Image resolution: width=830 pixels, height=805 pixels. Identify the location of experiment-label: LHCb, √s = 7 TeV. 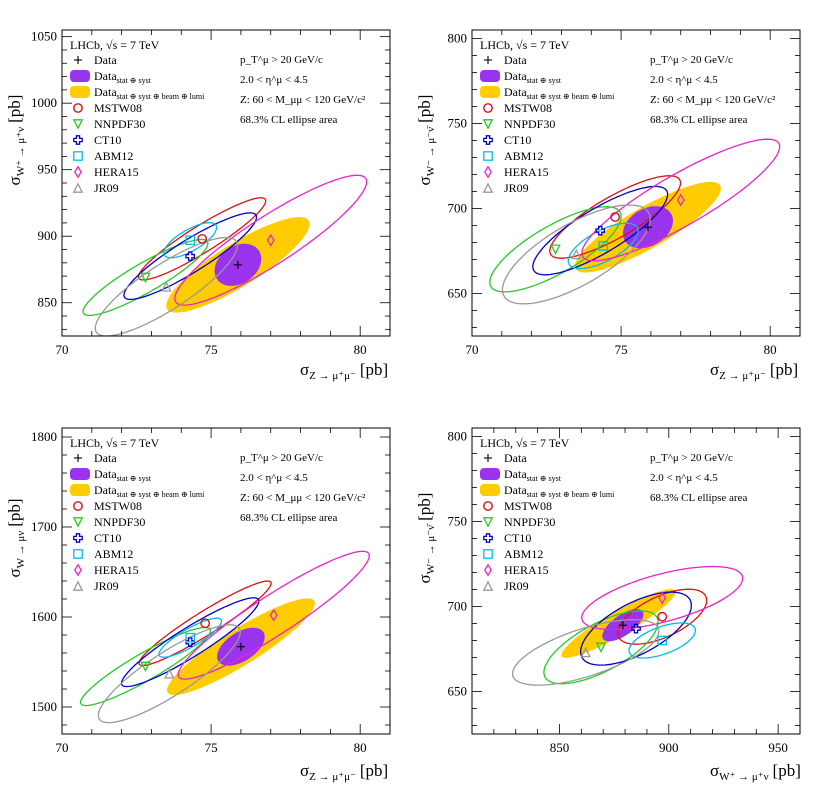
(525, 45).